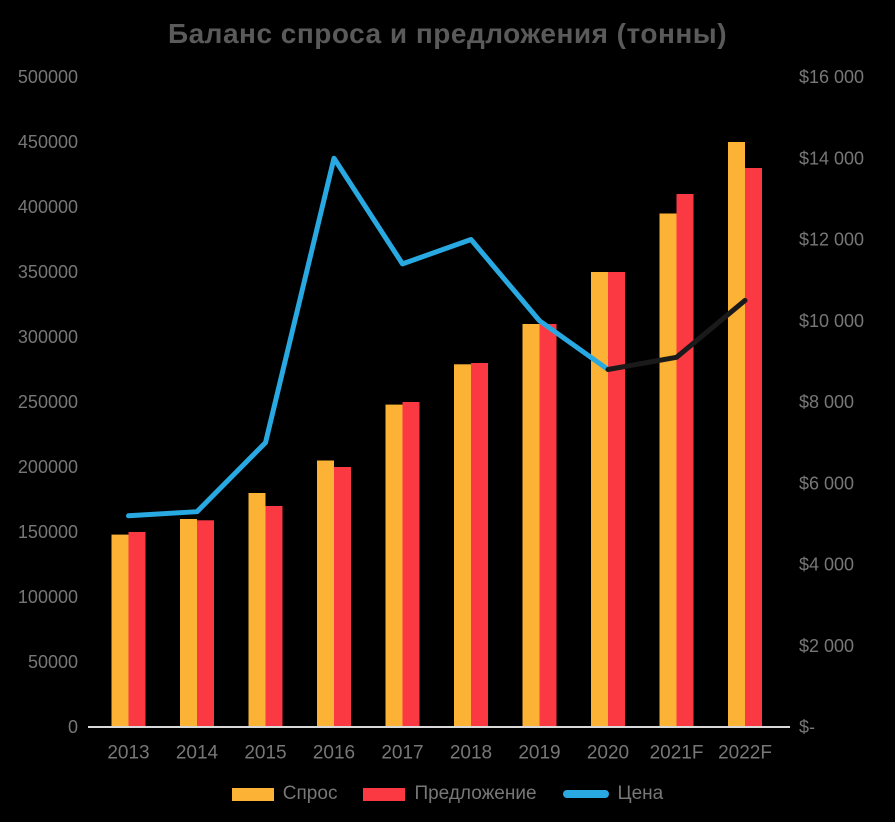  Describe the element at coordinates (265, 753) in the screenshot. I see `x-axis-label: 2015` at that location.